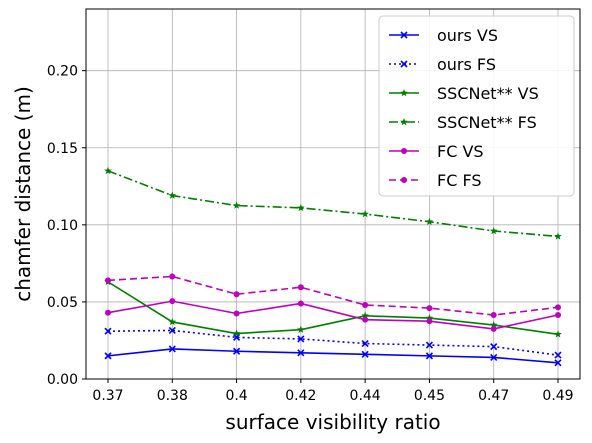 This screenshot has height=443, width=592. What do you see at coordinates (487, 122) in the screenshot?
I see `legend-label: SSCNet** FS` at bounding box center [487, 122].